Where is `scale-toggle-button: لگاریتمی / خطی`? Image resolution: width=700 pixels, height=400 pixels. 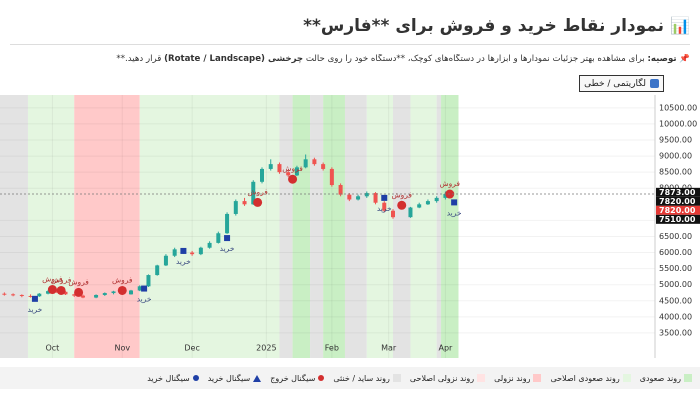 scale-toggle-button: لگاریتمی / خطی is located at coordinates (621, 83).